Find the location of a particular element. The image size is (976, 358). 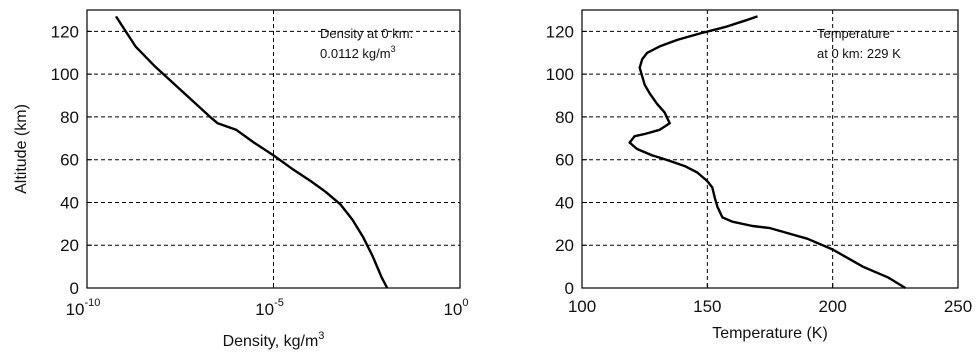

x-tick-label: 10-5 is located at coordinates (269, 308).